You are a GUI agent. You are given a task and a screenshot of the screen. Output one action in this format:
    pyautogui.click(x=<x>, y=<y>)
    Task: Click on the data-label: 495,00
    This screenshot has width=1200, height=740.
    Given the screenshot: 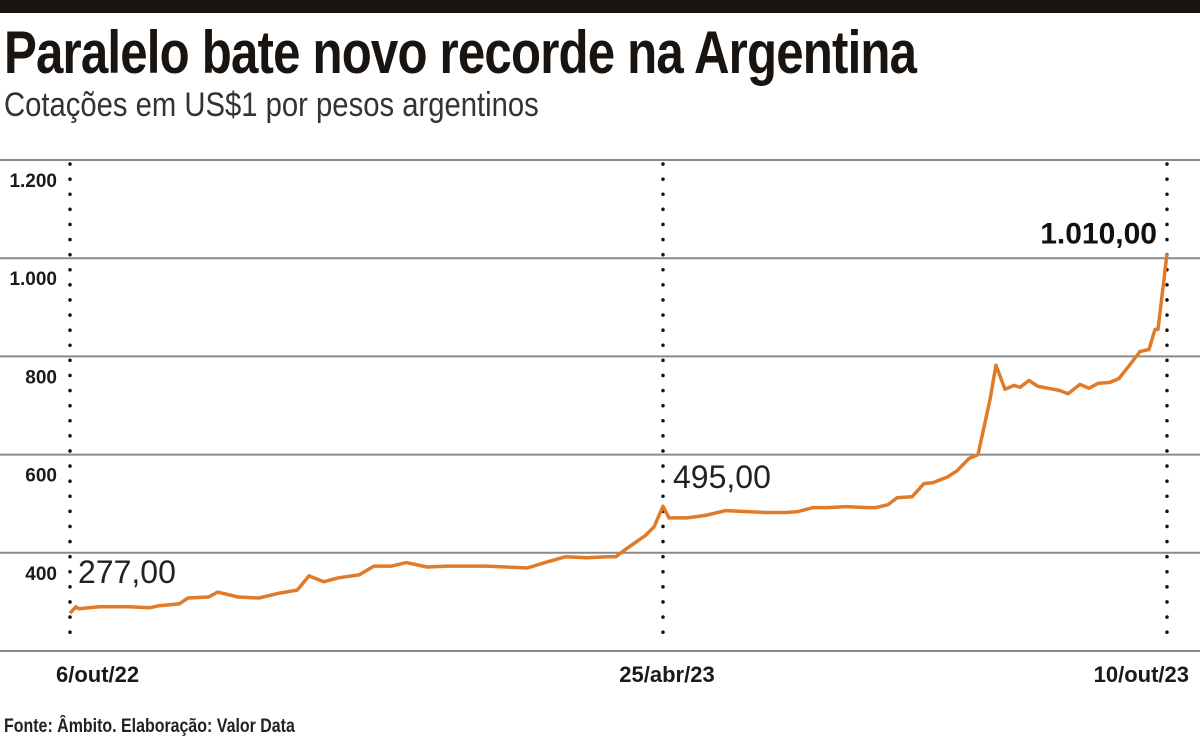 What is the action you would take?
    pyautogui.click(x=722, y=477)
    